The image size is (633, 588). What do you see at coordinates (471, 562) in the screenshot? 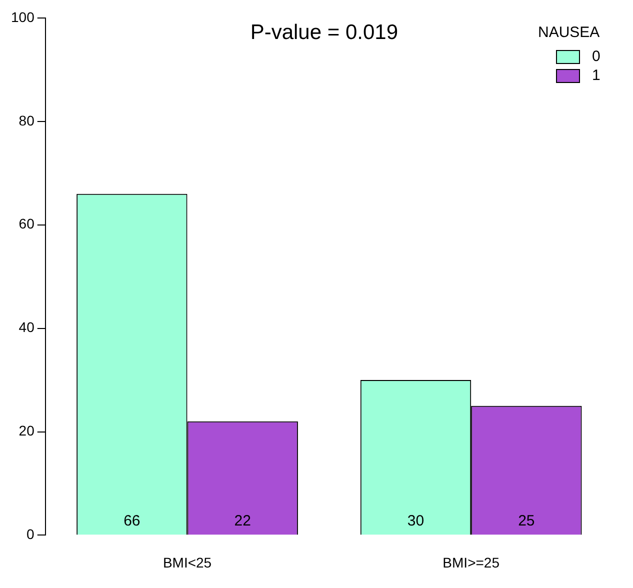
I see `x-tick-label: BMI>=25` at bounding box center [471, 562].